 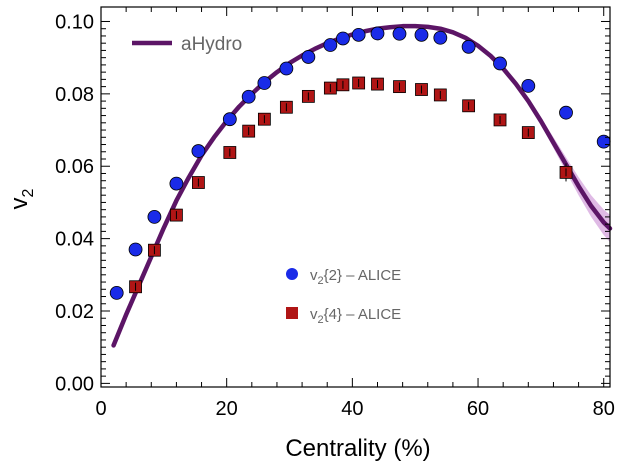 I want to click on legend-label-aHydro: aHydro, so click(x=211, y=44).